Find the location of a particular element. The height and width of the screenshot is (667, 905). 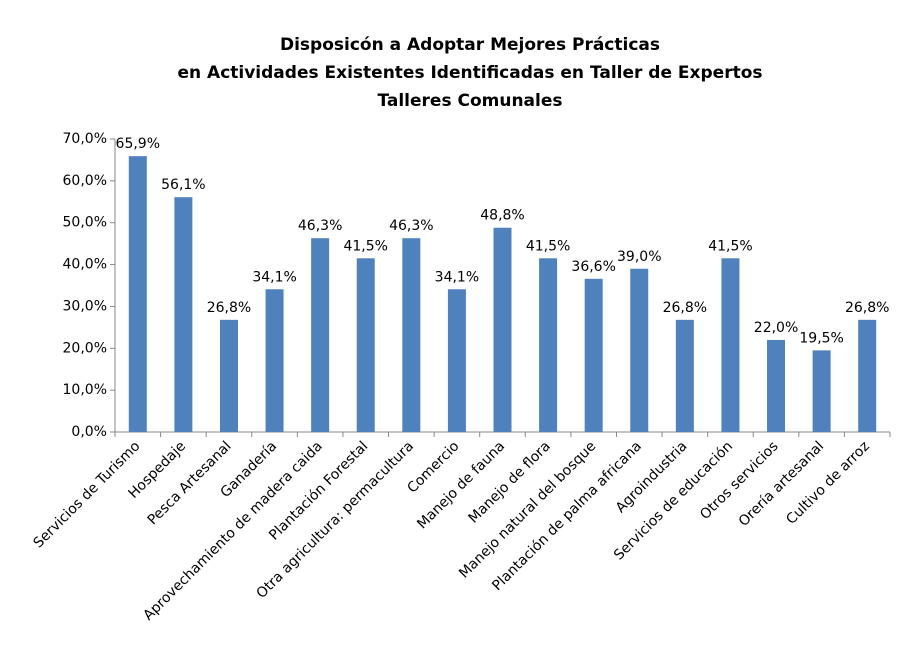

data-label: 56,1% is located at coordinates (183, 185).